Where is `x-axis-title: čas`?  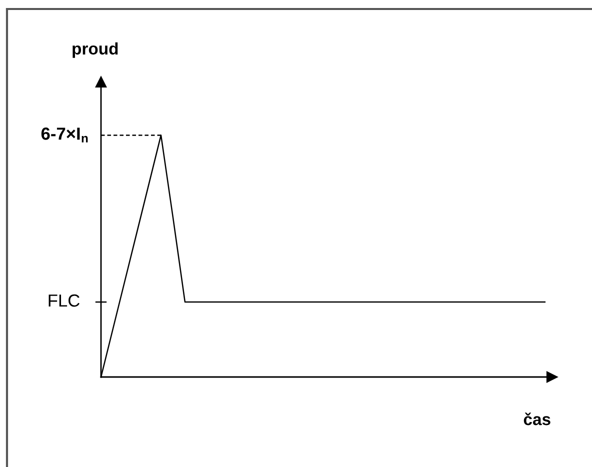 x-axis-title: čas is located at coordinates (537, 419).